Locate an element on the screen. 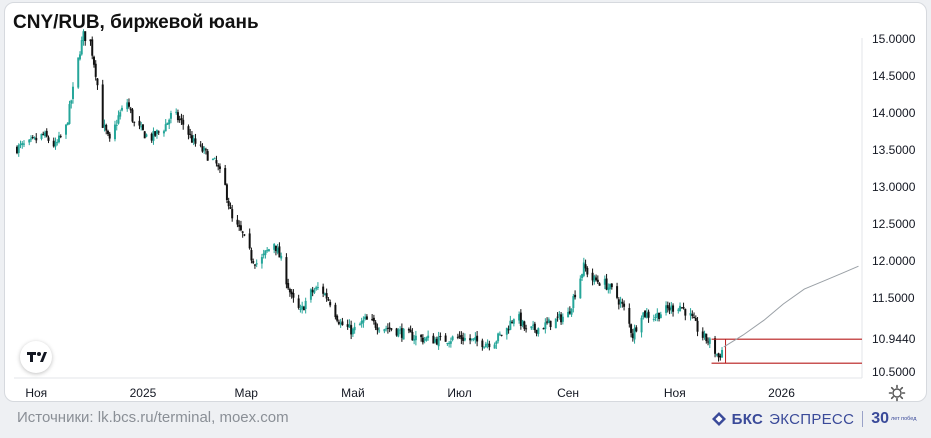 This screenshot has height=438, width=931. brand-name: БКС is located at coordinates (747, 419).